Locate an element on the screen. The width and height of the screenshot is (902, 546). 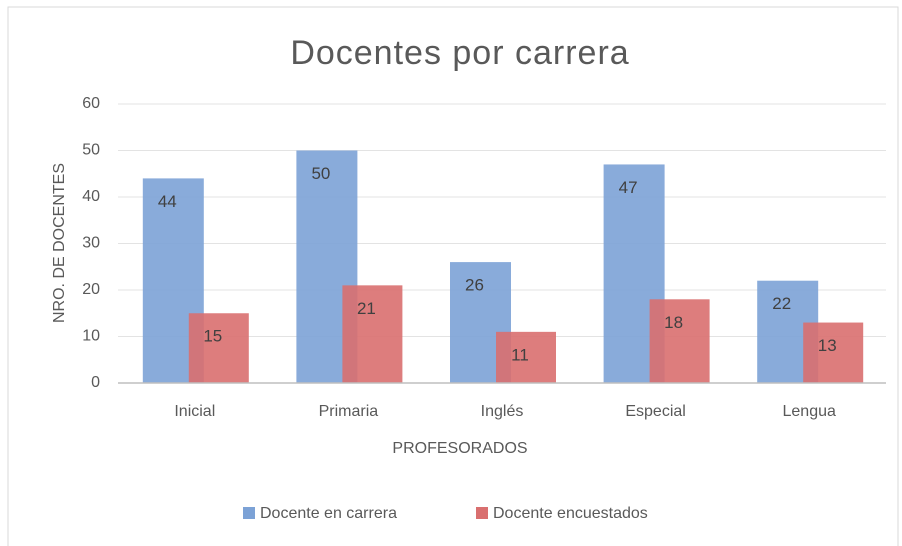
data-label: 18 is located at coordinates (673, 322).